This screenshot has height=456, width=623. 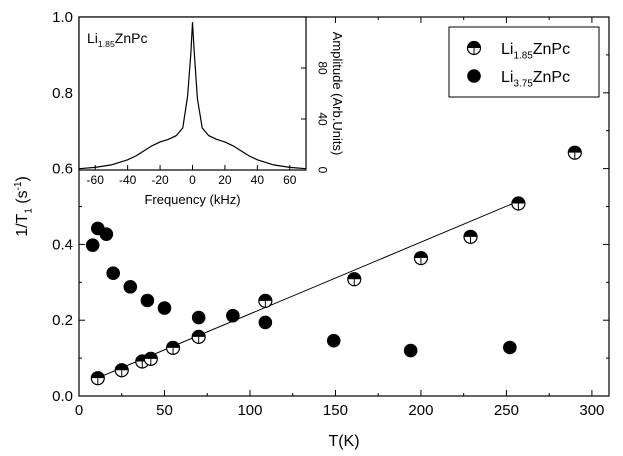 I want to click on x-tick-label: 300, so click(x=591, y=410).